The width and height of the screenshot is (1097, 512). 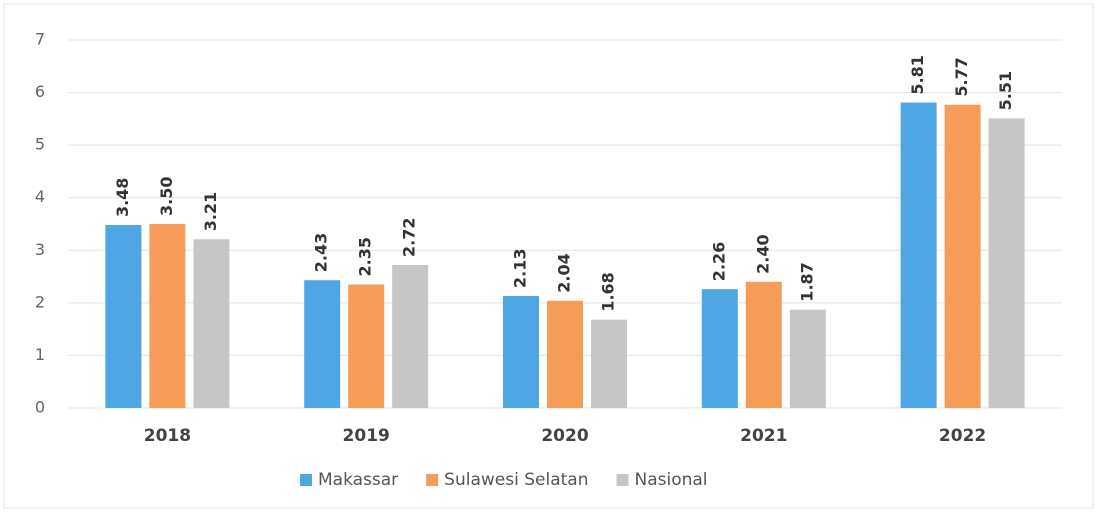 What do you see at coordinates (1005, 90) in the screenshot?
I see `value-label: 5.51` at bounding box center [1005, 90].